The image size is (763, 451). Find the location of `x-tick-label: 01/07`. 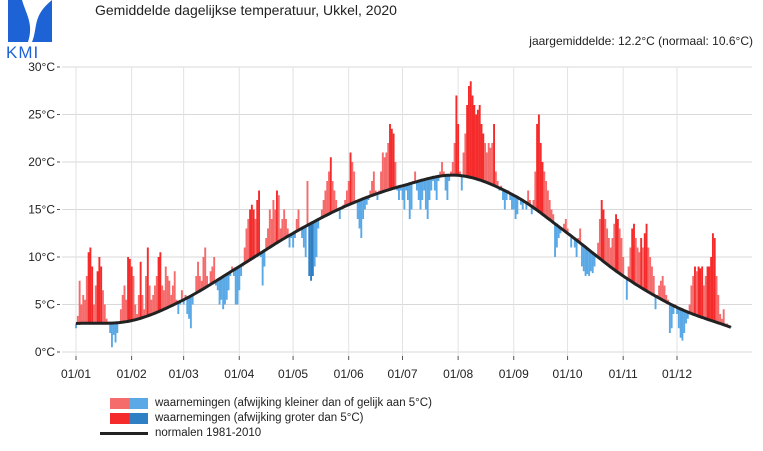

x-tick-label: 01/07 is located at coordinates (402, 374).